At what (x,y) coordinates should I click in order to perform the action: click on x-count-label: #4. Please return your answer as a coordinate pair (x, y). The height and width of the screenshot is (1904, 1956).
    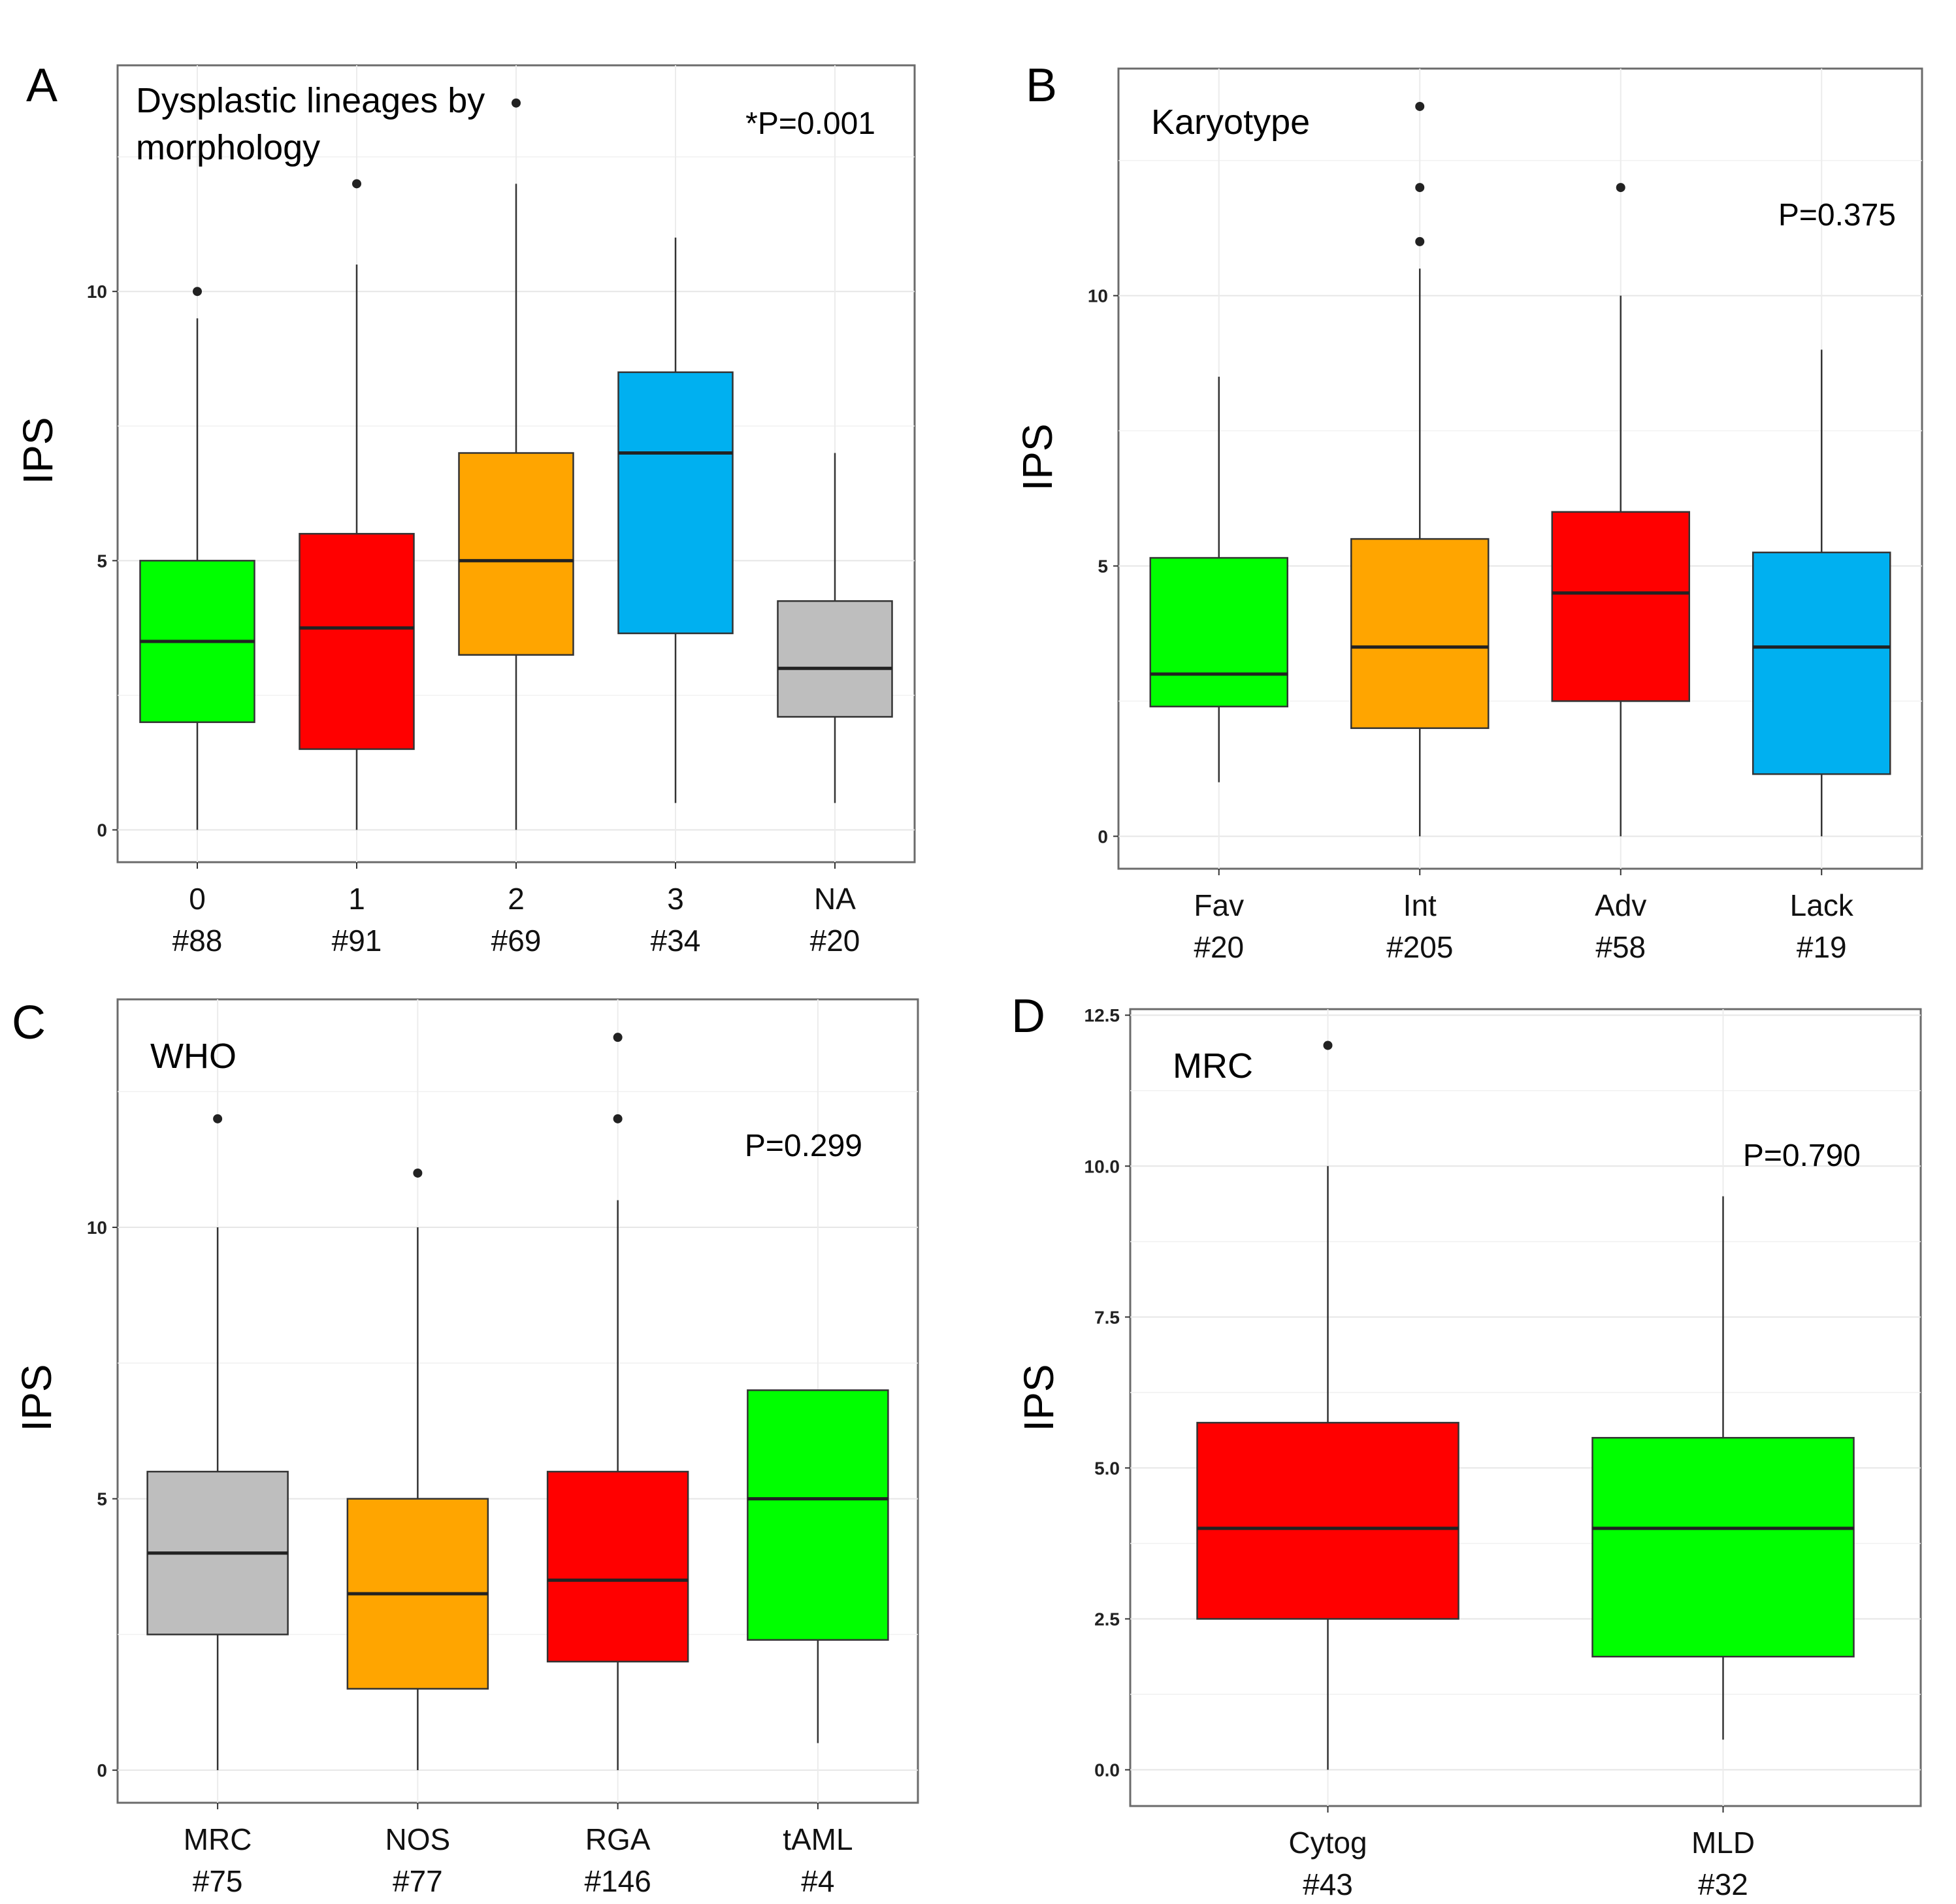
    Looking at the image, I should click on (817, 1881).